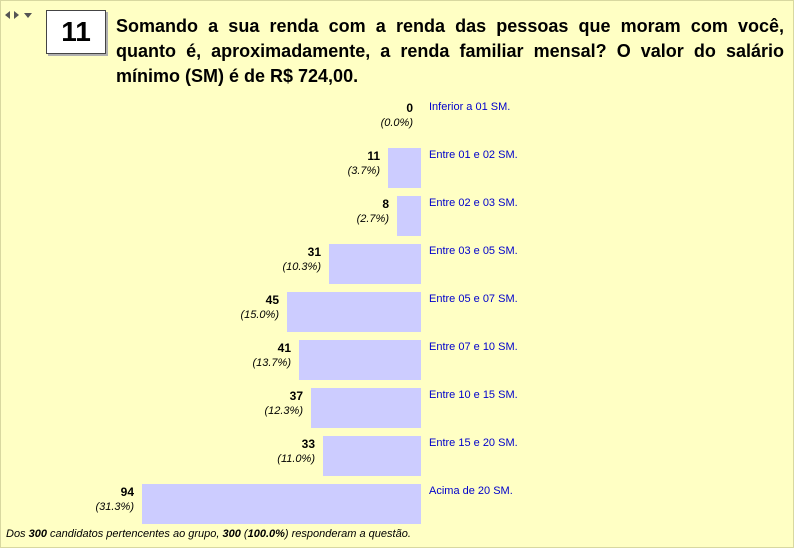 This screenshot has width=794, height=548. I want to click on footer-suffix: ) responderam a questão., so click(347, 534).